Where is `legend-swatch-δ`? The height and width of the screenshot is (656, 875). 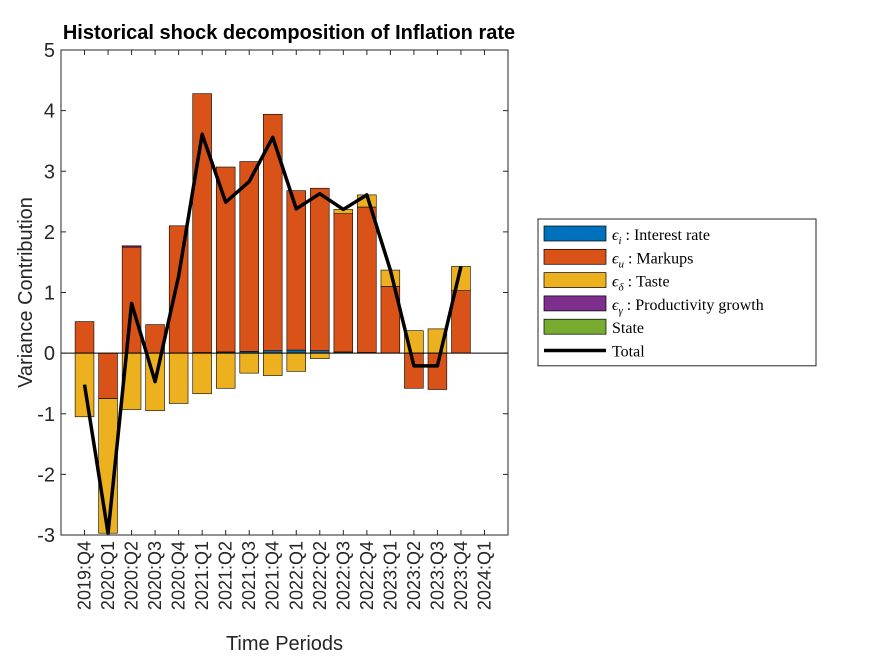
legend-swatch-δ is located at coordinates (575, 280).